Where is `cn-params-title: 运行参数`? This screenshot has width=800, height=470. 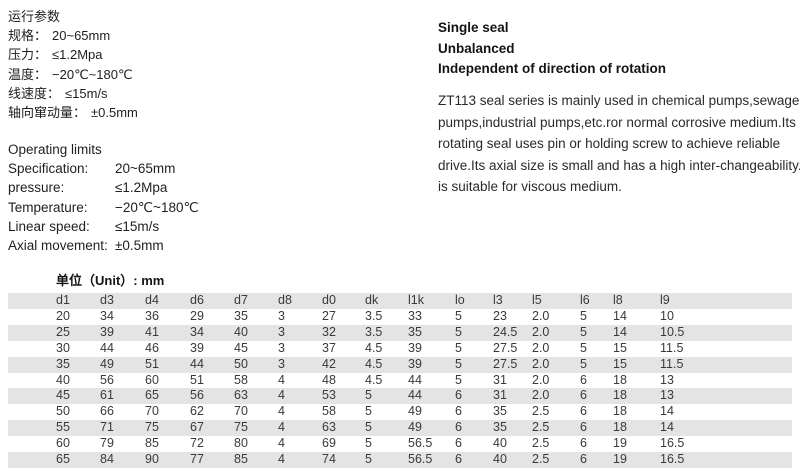 cn-params-title: 运行参数 is located at coordinates (34, 16).